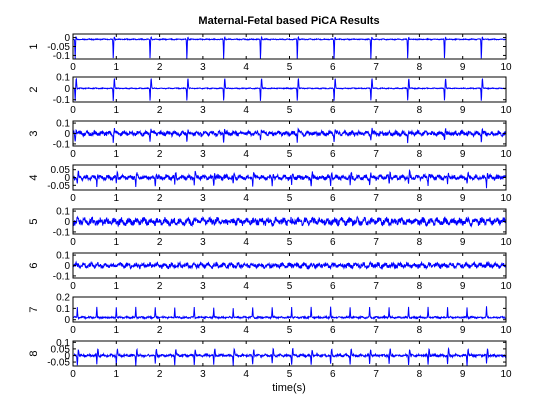 This screenshot has width=560, height=420. I want to click on subplot-7: 0 1 2 3 4 5 6 7 8 9 10 00.10.2 7, so click(270, 315).